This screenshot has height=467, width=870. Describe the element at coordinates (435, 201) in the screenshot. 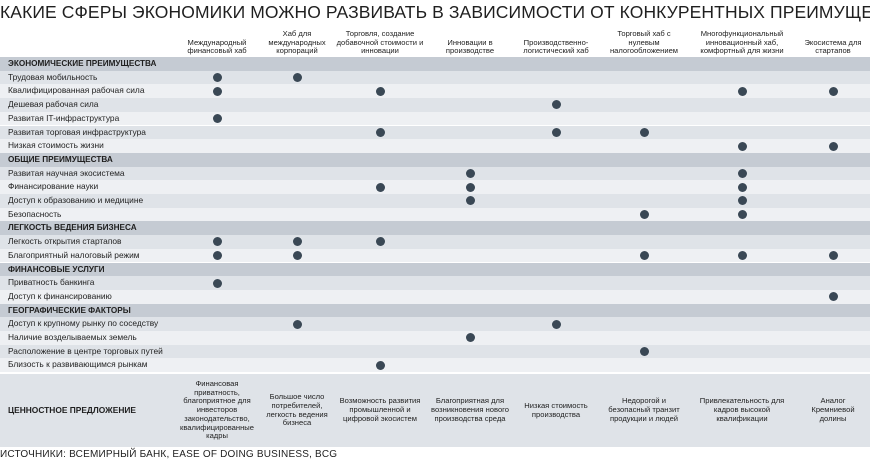

I see `table-row: Доступ к образованию и медицине` at that location.